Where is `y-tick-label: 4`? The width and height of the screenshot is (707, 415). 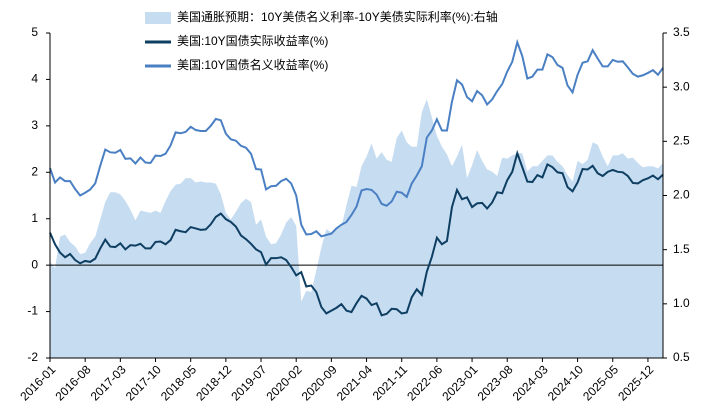 y-tick-label: 4 is located at coordinates (34, 79).